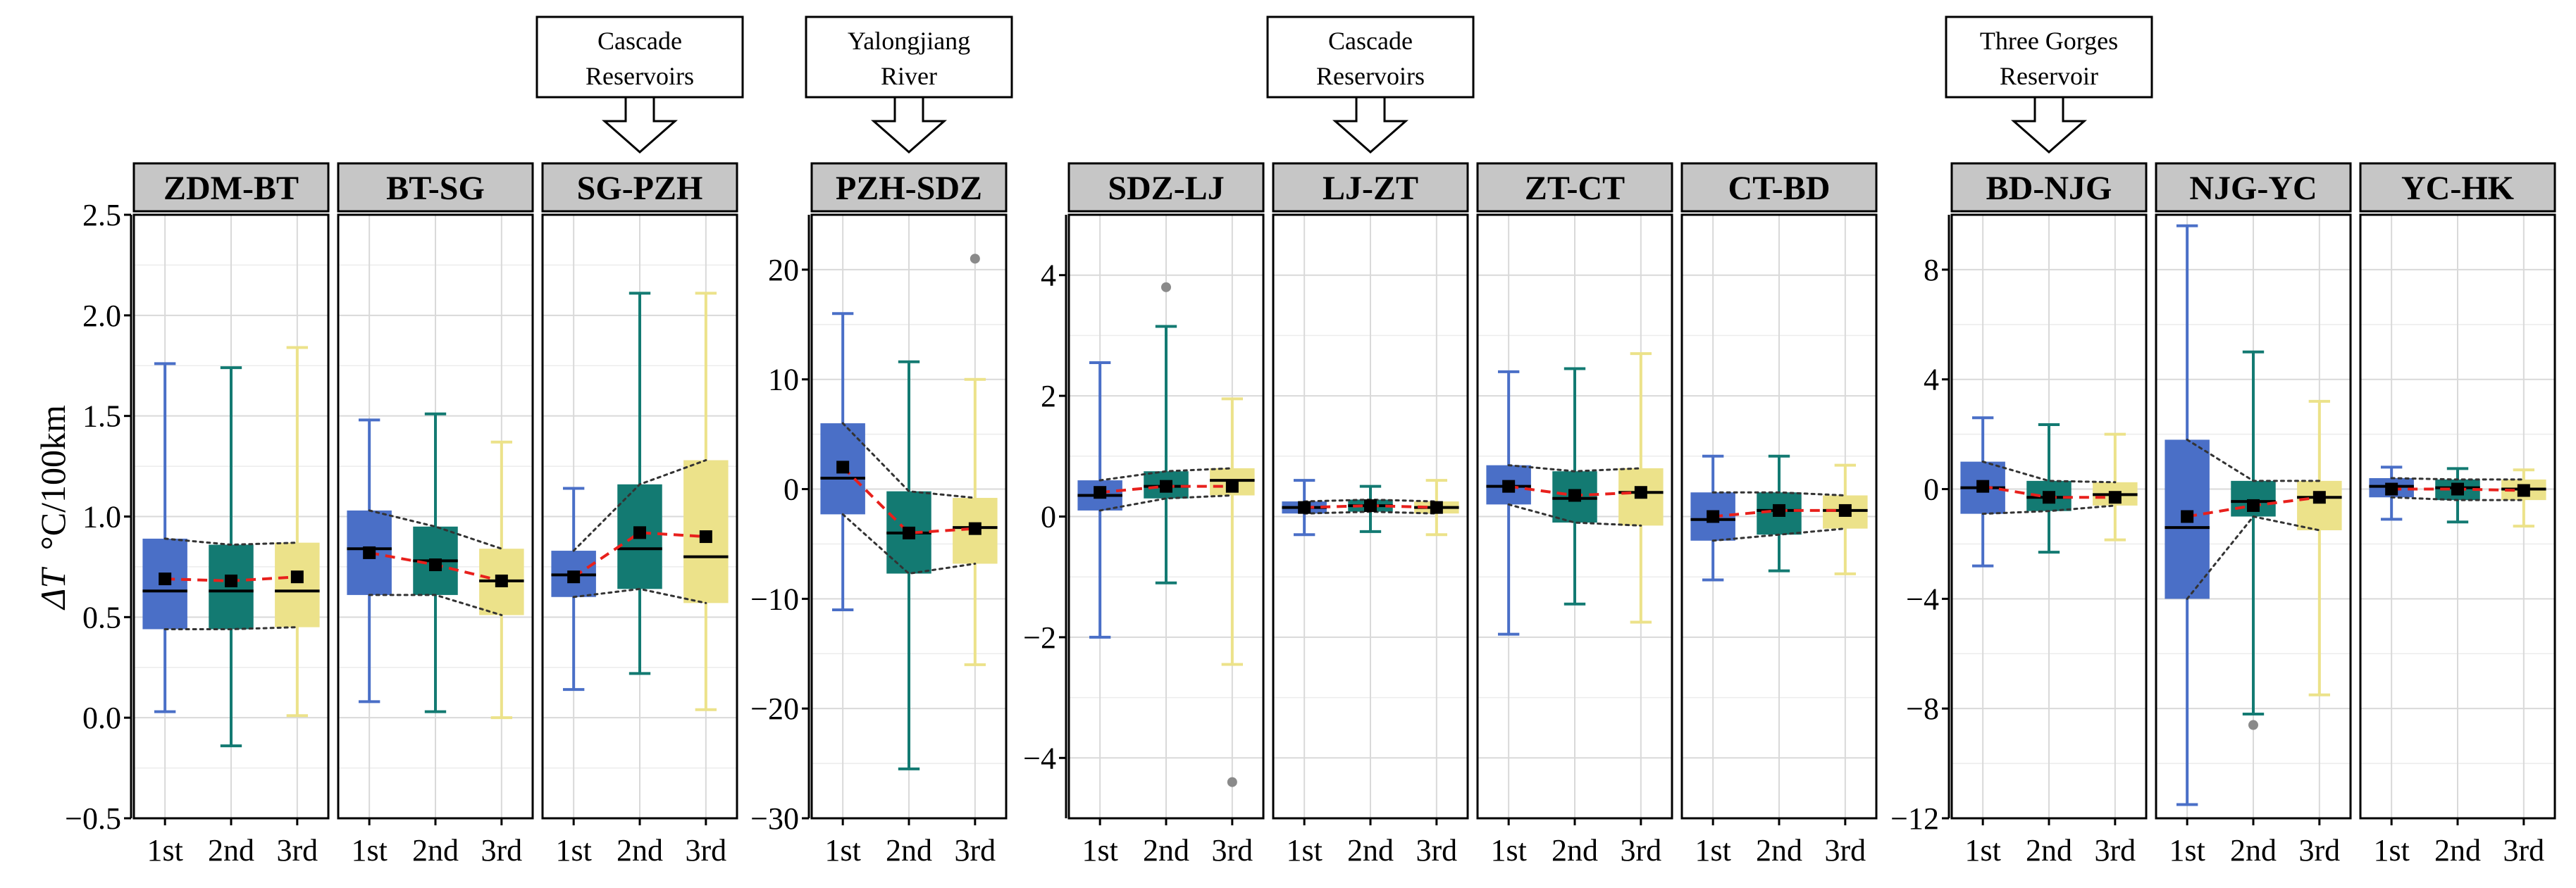  Describe the element at coordinates (1370, 76) in the screenshot. I see `callout-text: Reservoirs` at that location.